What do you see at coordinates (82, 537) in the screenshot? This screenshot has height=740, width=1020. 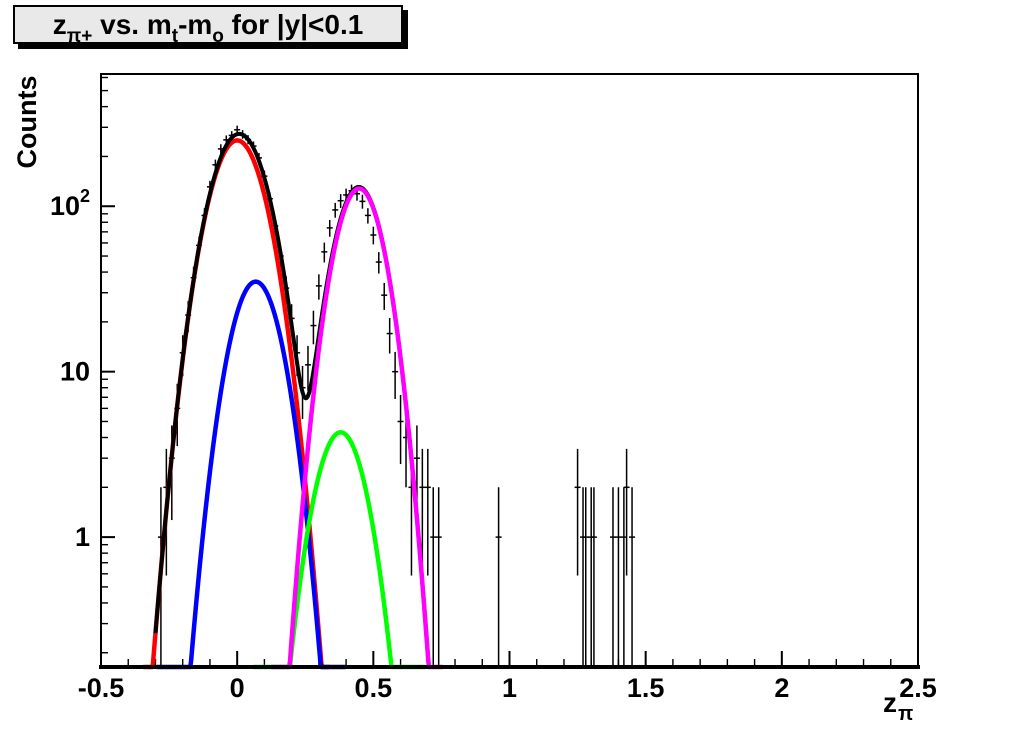 I see `y-tick-label: 1` at bounding box center [82, 537].